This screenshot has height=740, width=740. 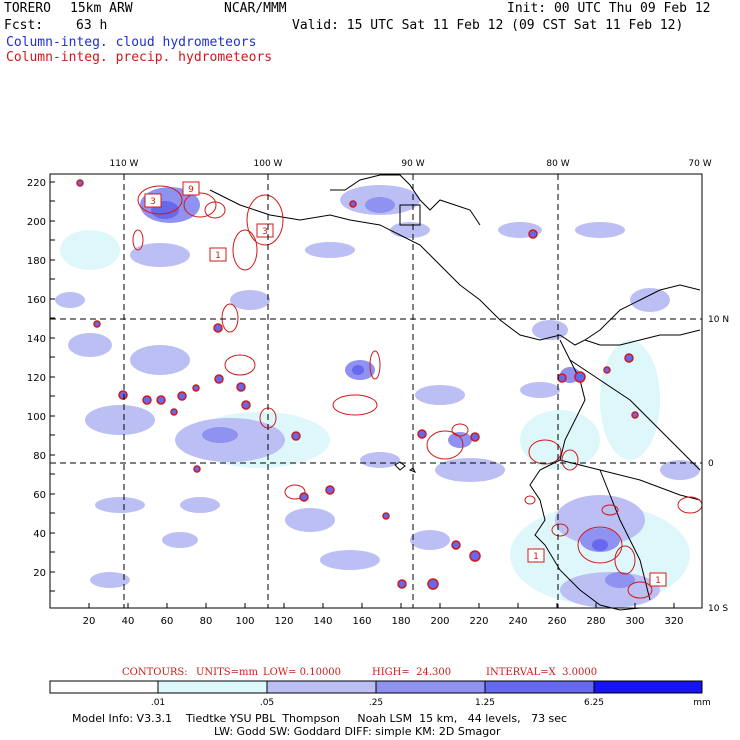 What do you see at coordinates (439, 621) in the screenshot?
I see `x-tick: 200` at bounding box center [439, 621].